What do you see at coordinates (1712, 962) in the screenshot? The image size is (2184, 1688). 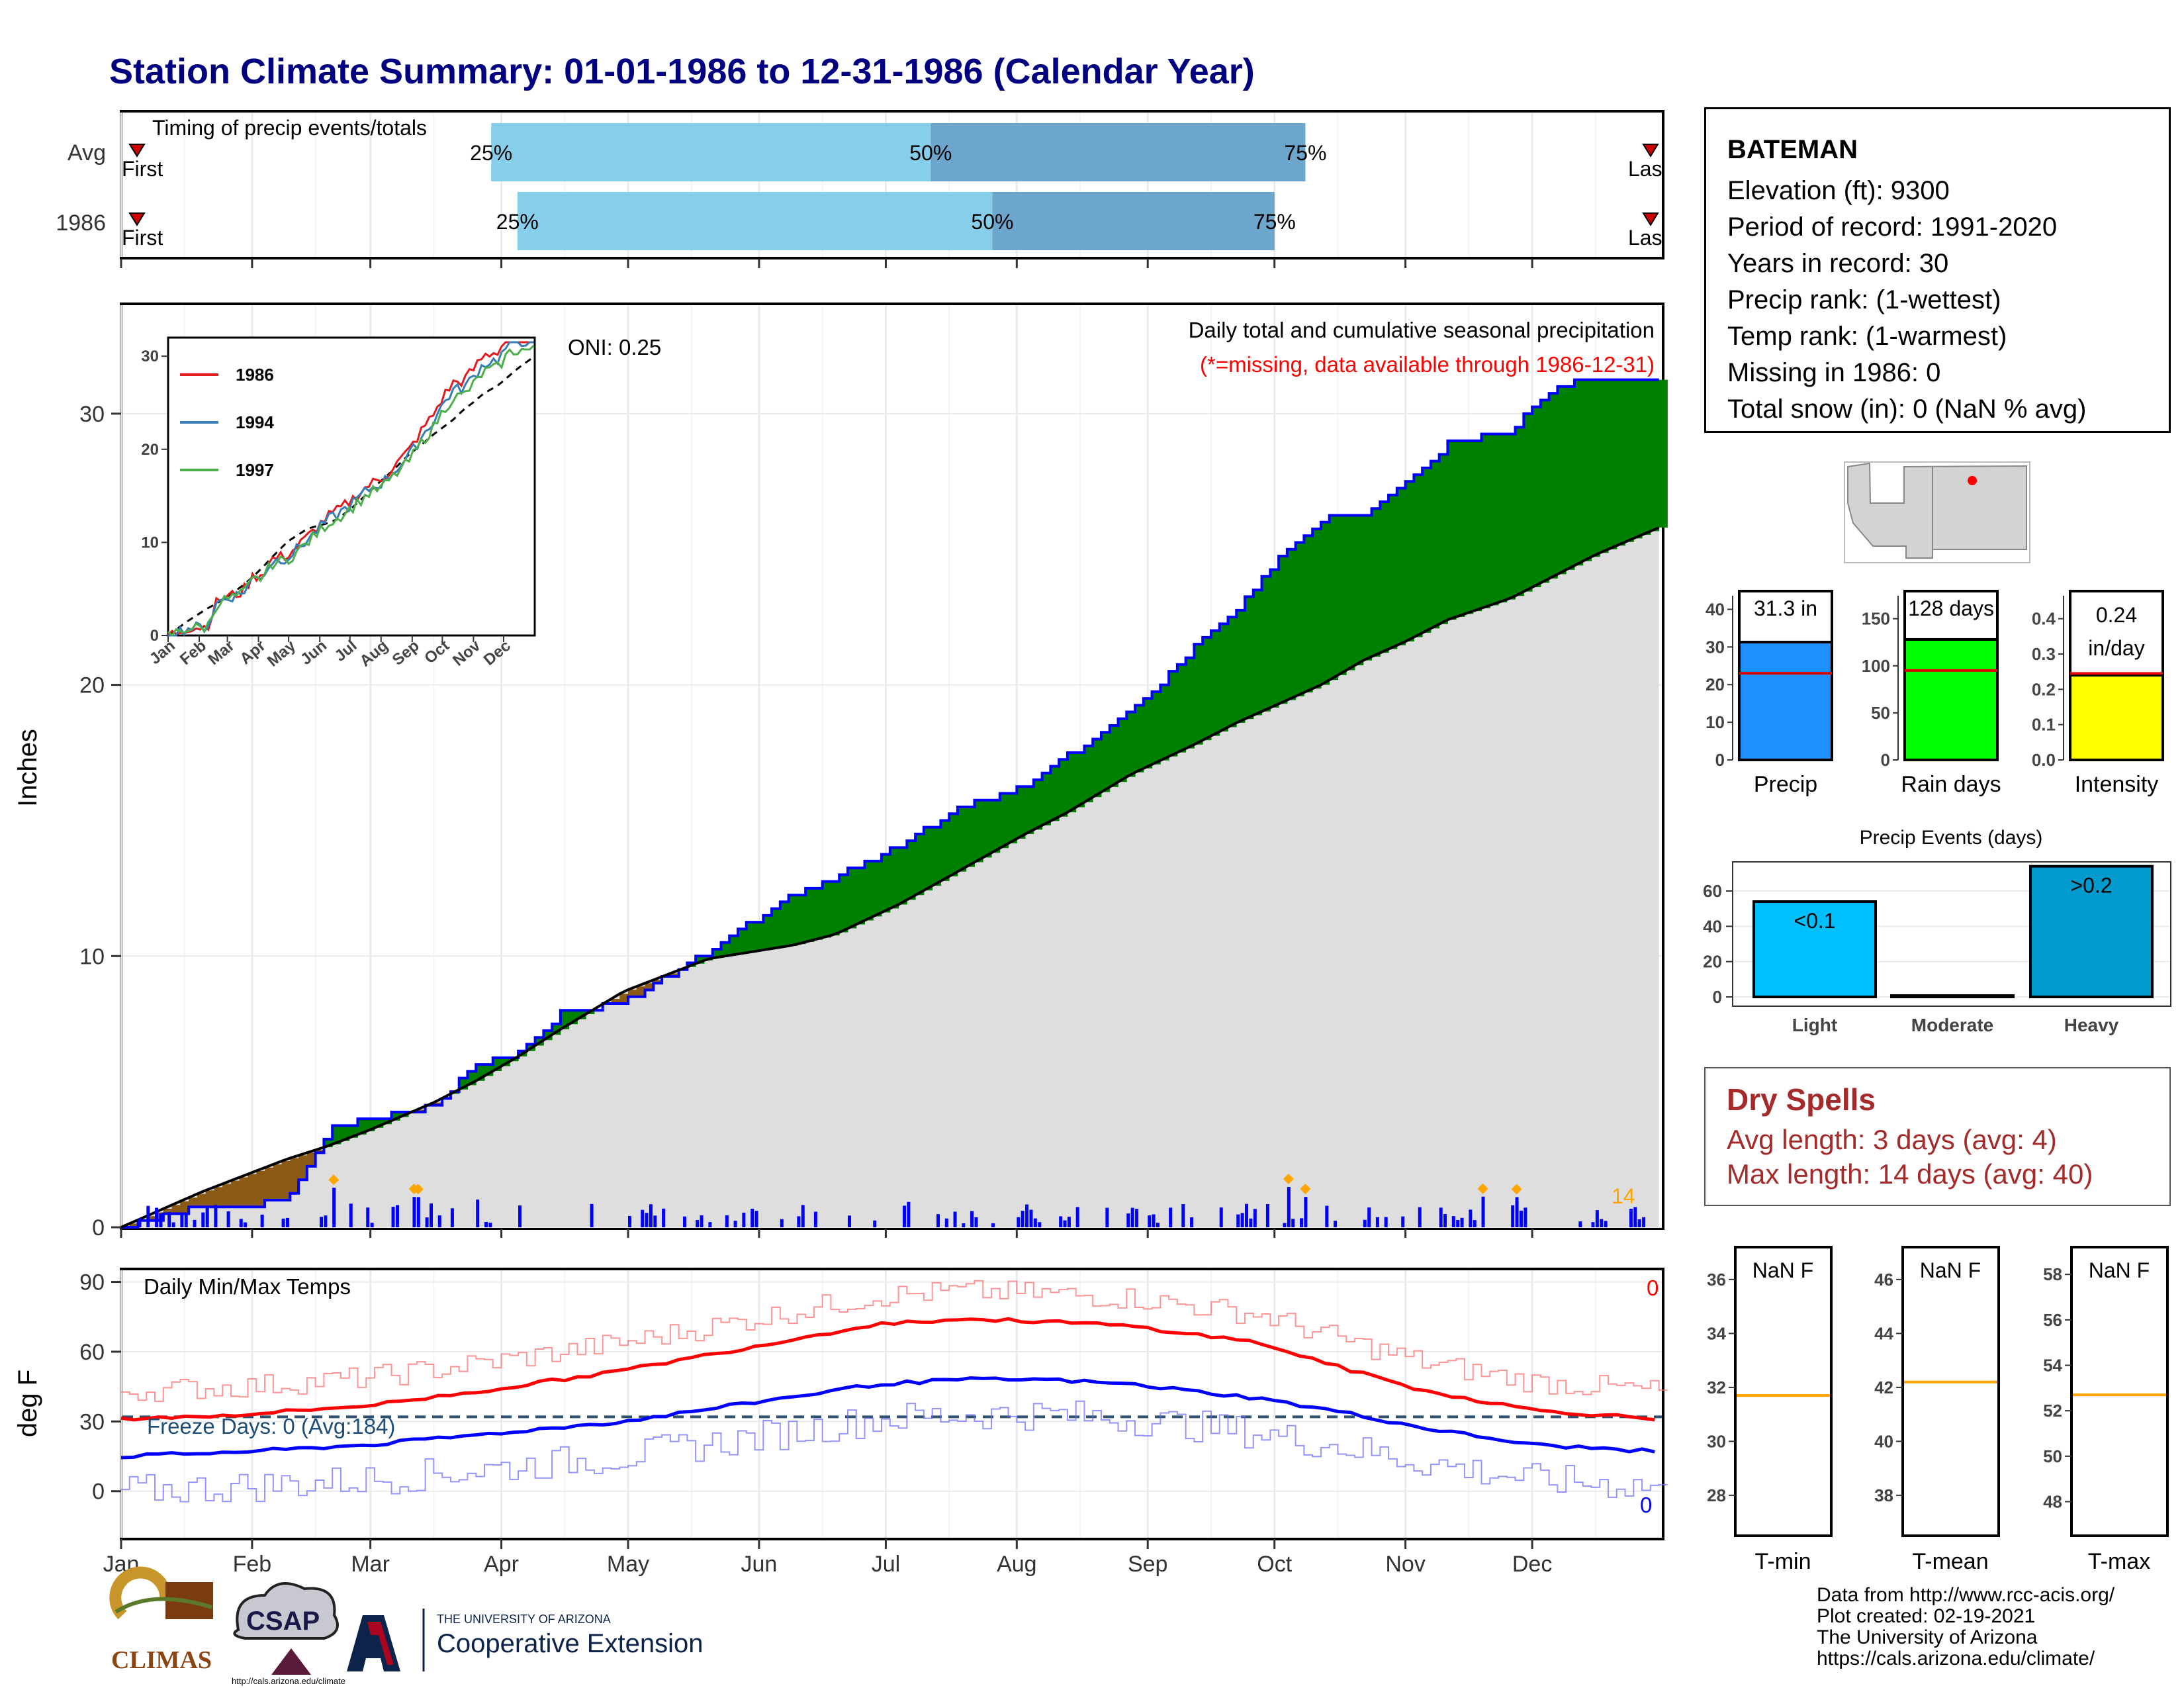 I see `events-ytick-label: 20` at bounding box center [1712, 962].